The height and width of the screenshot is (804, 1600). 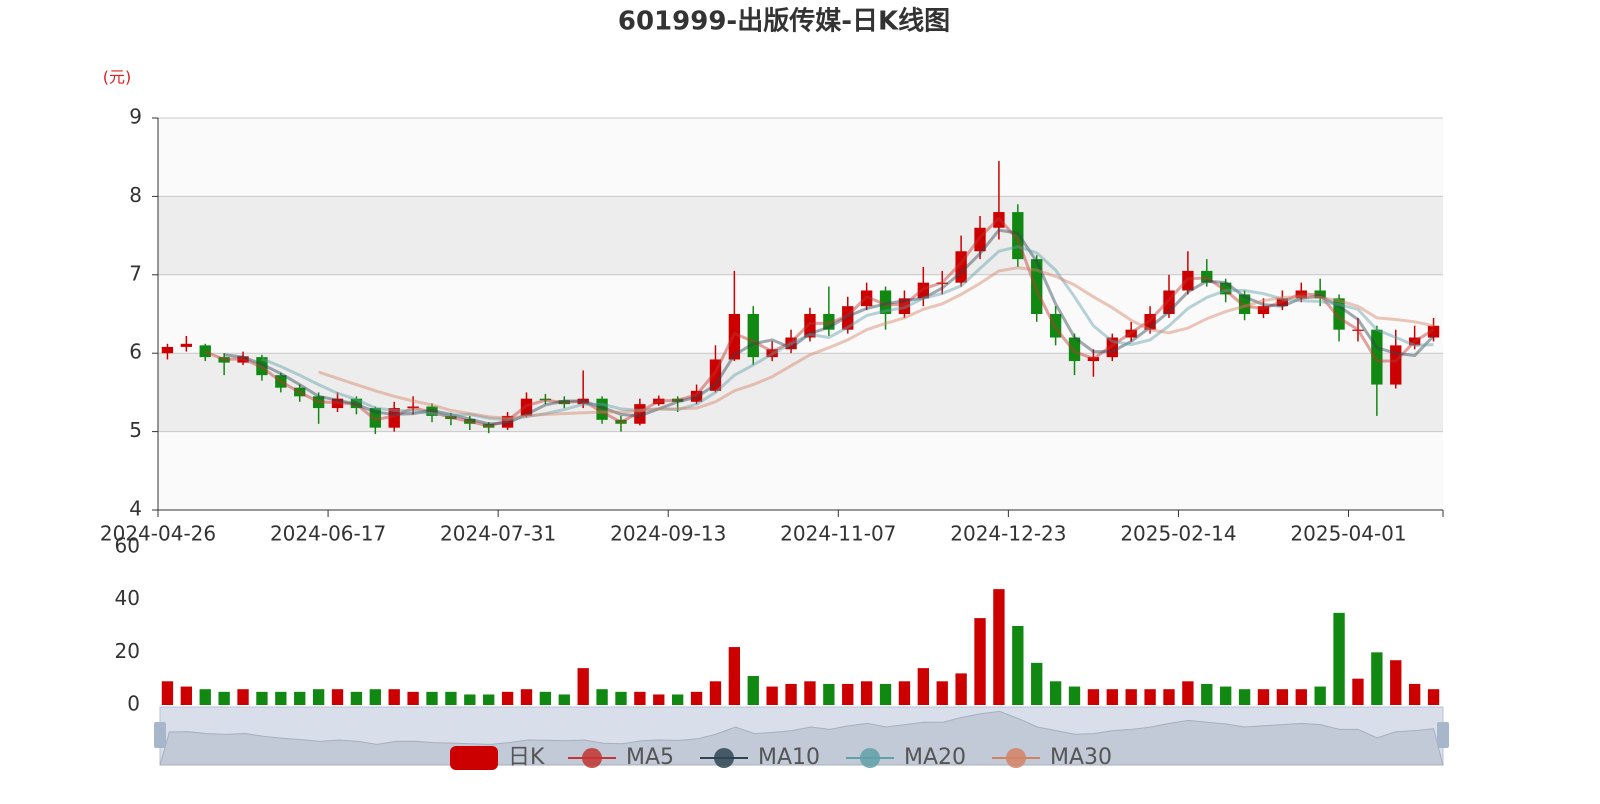 I want to click on legend-label: MA30, so click(x=1081, y=757).